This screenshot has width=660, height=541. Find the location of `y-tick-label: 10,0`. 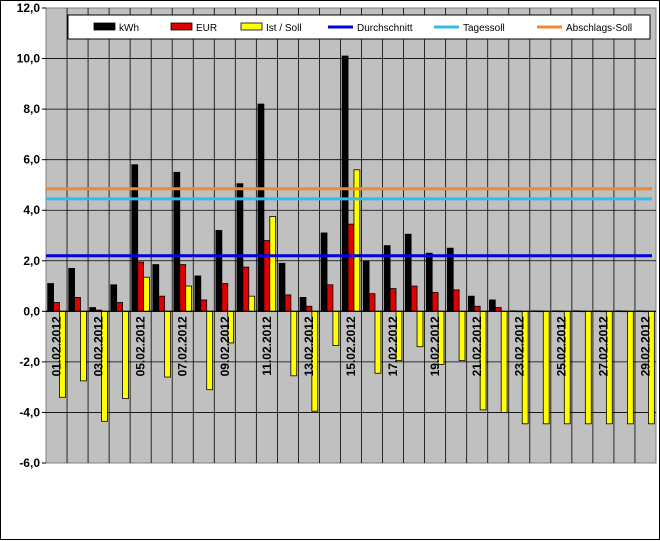

y-tick-label: 10,0 is located at coordinates (29, 59).